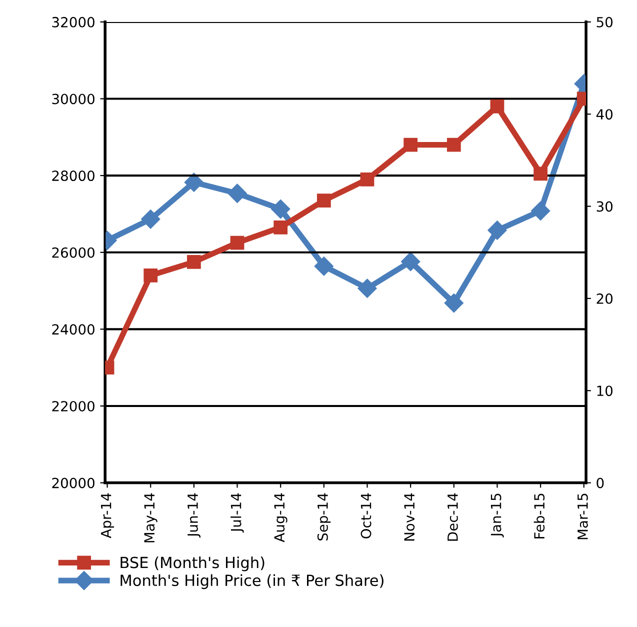  I want to click on x-tick-label: Sep-14, so click(324, 516).